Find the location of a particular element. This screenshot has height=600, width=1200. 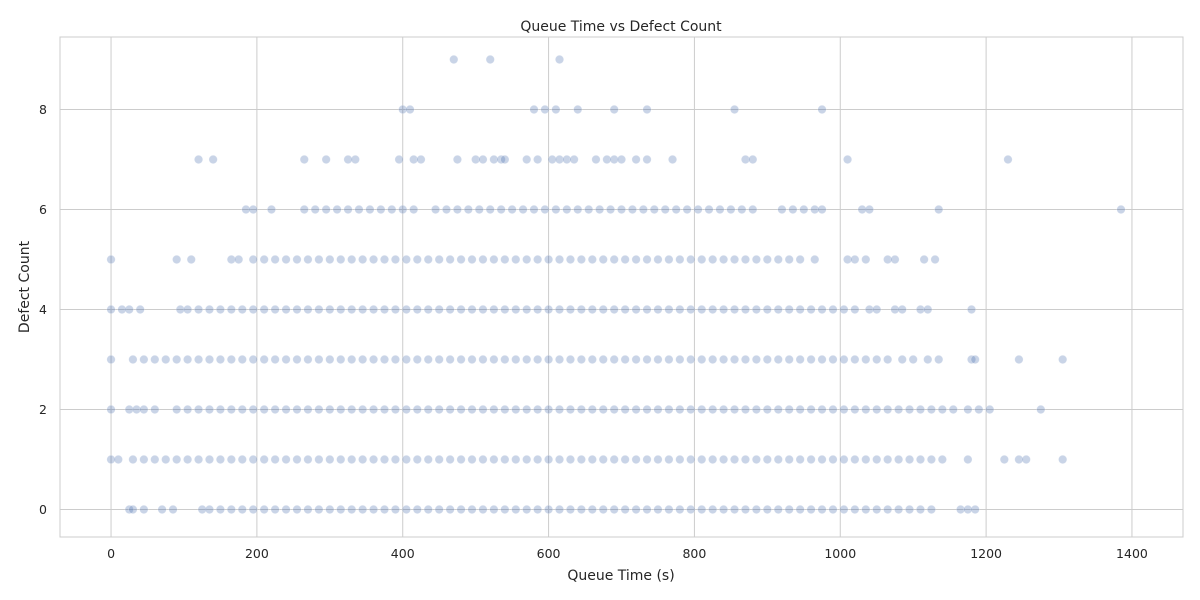

y-tick-labels: 0 2 4 6 8 is located at coordinates (43, 309).